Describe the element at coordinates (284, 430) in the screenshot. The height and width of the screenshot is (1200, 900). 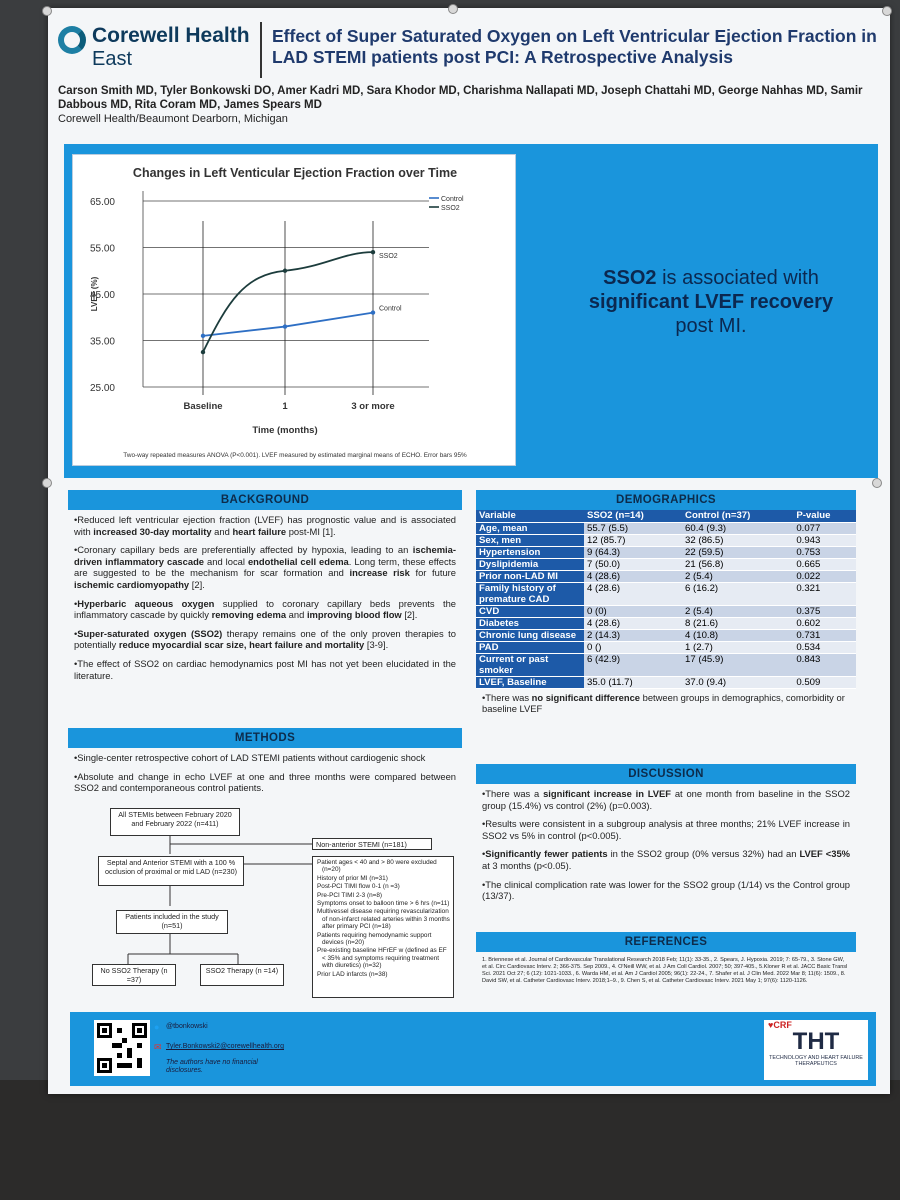
I see `x-axis-label: Time (months)` at that location.